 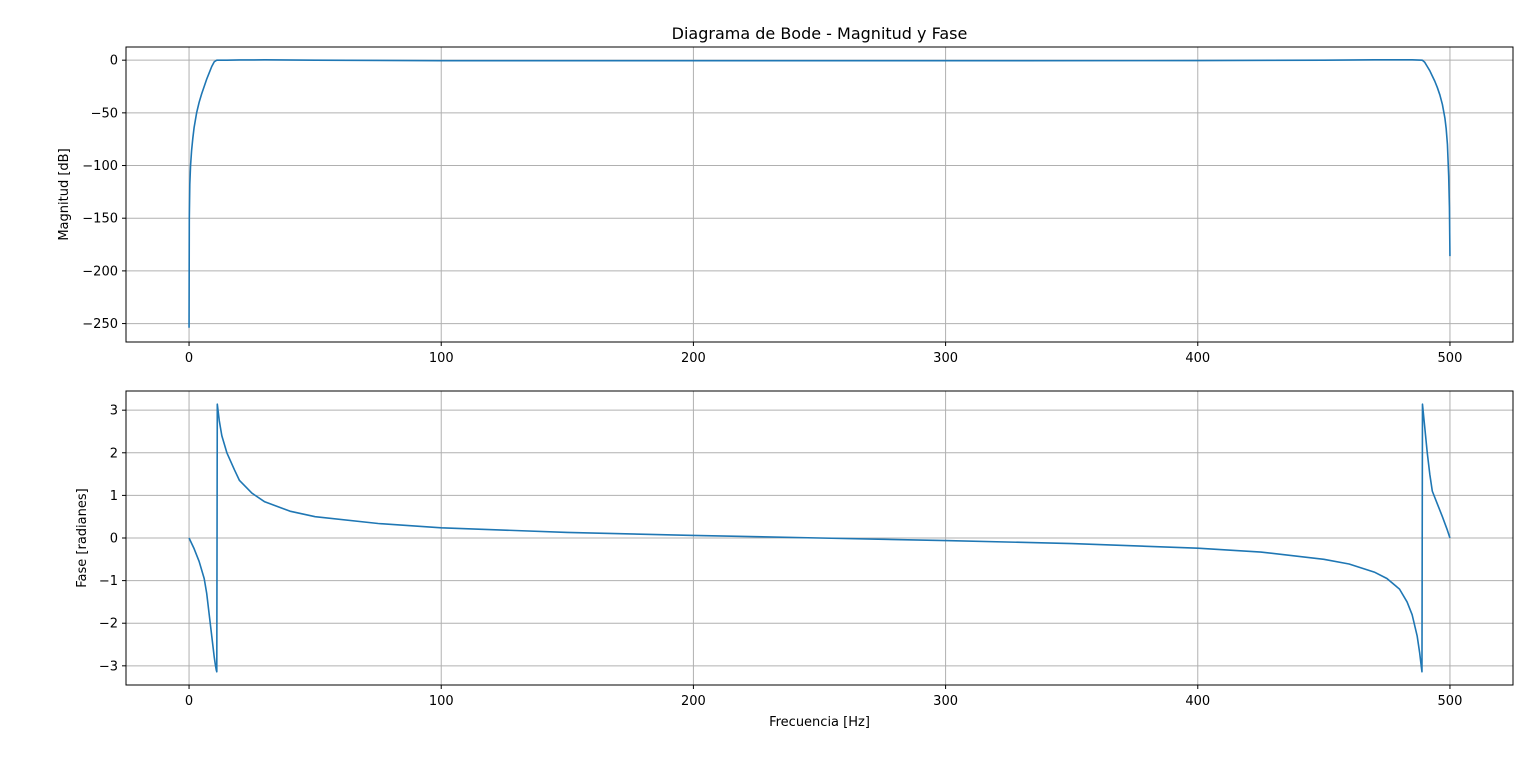 I want to click on y-tick-label: −50, so click(x=104, y=113).